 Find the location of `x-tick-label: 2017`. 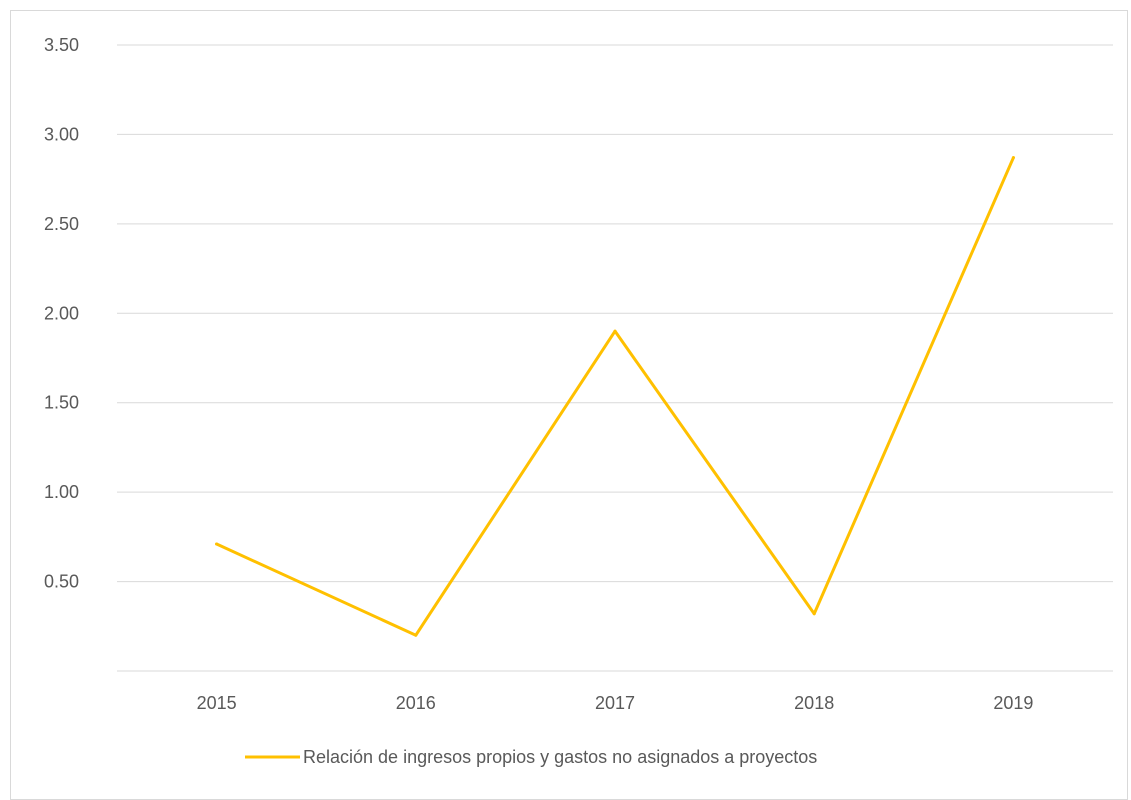

x-tick-label: 2017 is located at coordinates (615, 703).